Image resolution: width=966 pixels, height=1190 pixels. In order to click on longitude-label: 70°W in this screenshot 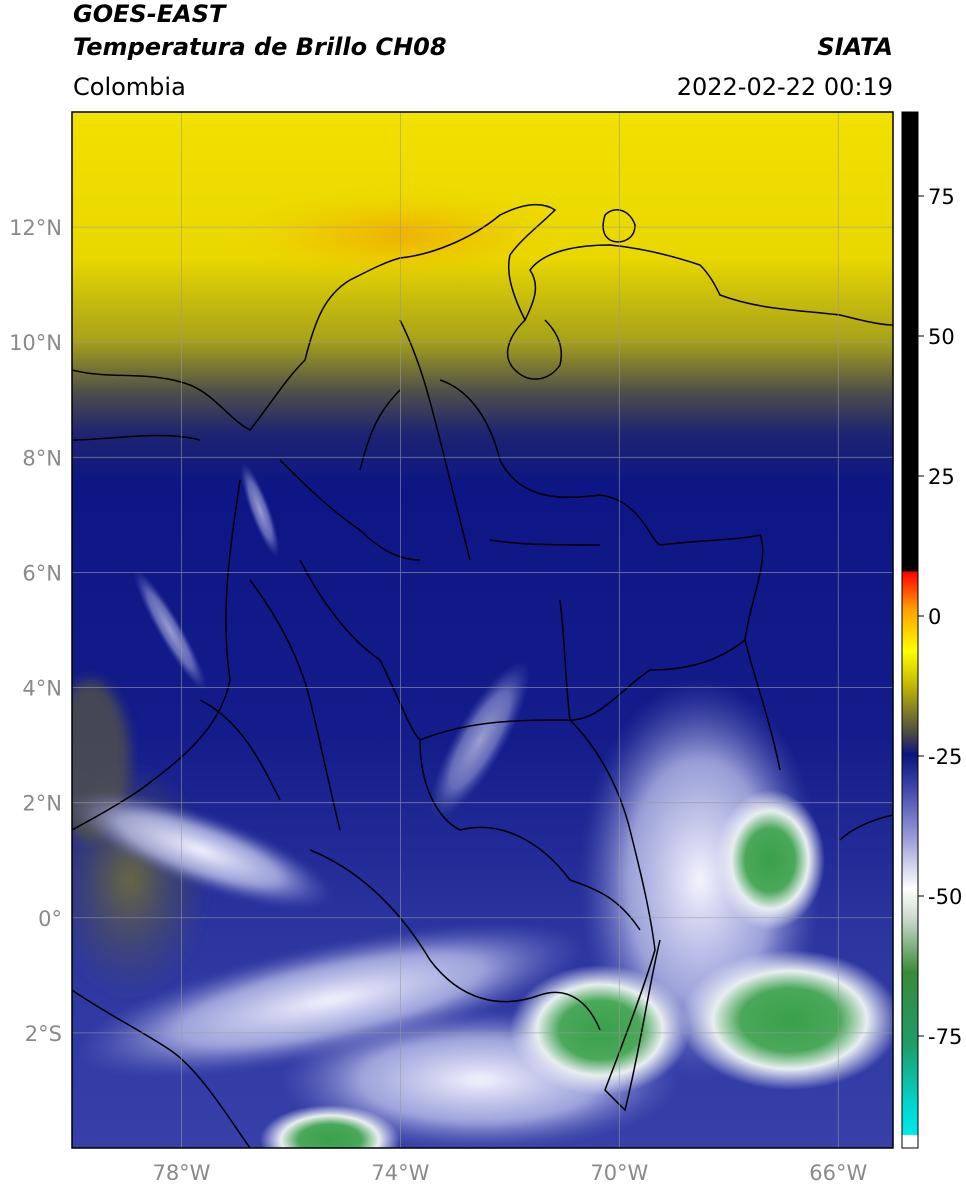, I will do `click(619, 1173)`.